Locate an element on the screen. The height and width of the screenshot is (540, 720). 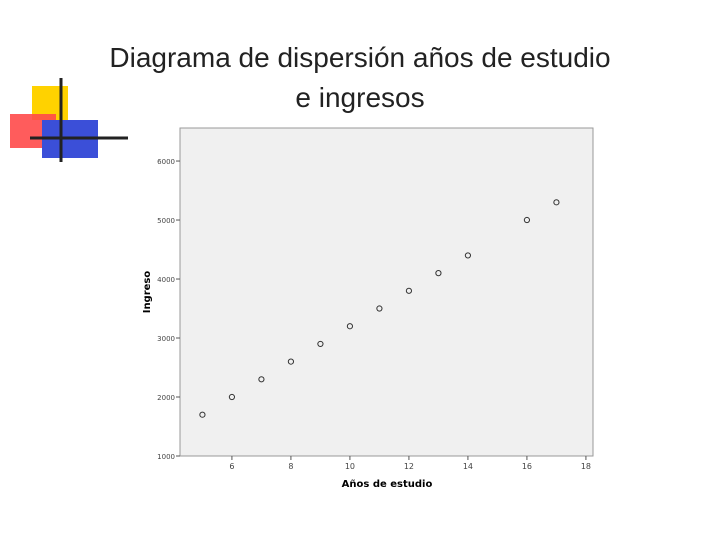
x-axis-label: Años de estudio is located at coordinates (387, 484).